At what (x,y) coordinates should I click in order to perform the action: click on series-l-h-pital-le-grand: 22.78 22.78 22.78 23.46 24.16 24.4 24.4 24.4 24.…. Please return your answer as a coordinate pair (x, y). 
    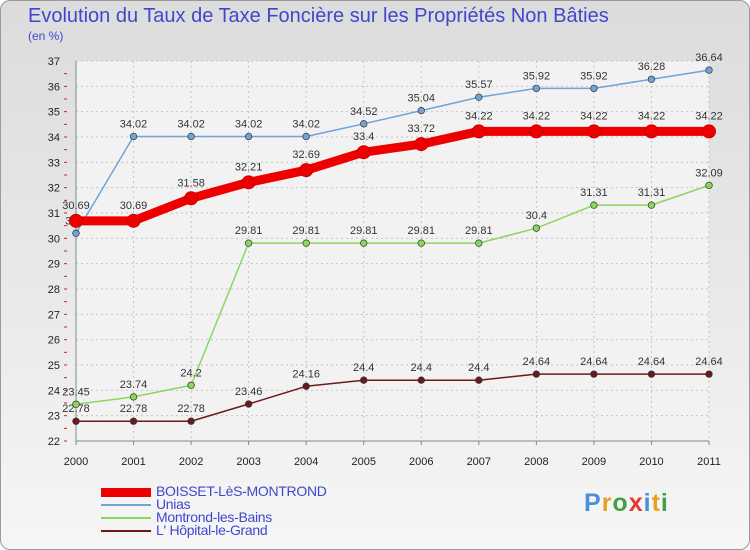
    Looking at the image, I should click on (392, 390).